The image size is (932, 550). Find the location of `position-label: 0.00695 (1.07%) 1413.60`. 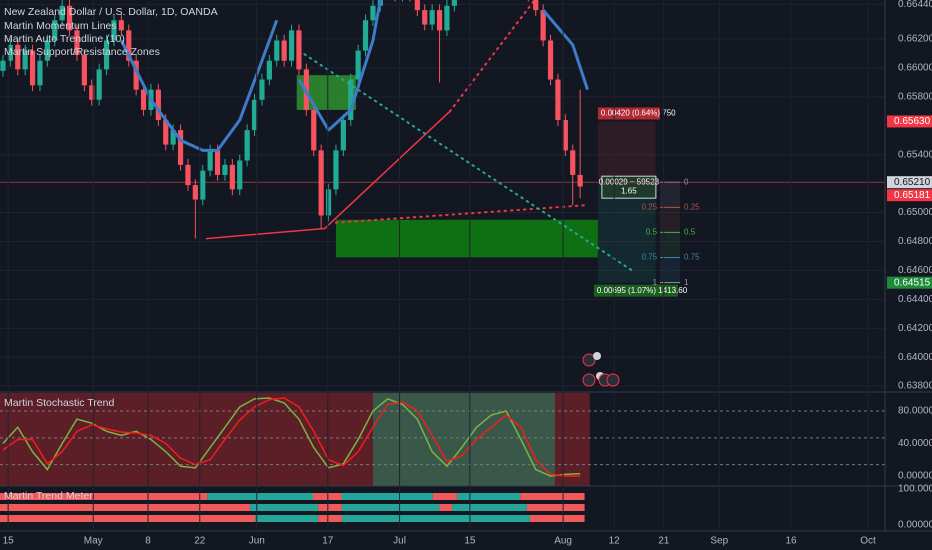

position-label: 0.00695 (1.07%) 1413.60 is located at coordinates (642, 290).